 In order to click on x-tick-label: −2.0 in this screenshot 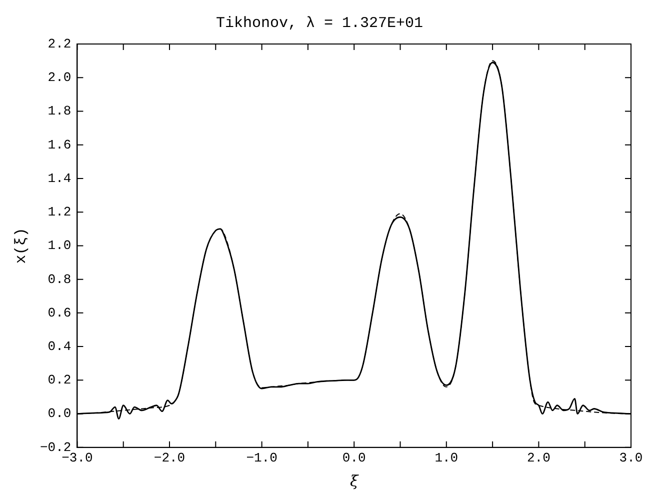, I will do `click(170, 458)`.